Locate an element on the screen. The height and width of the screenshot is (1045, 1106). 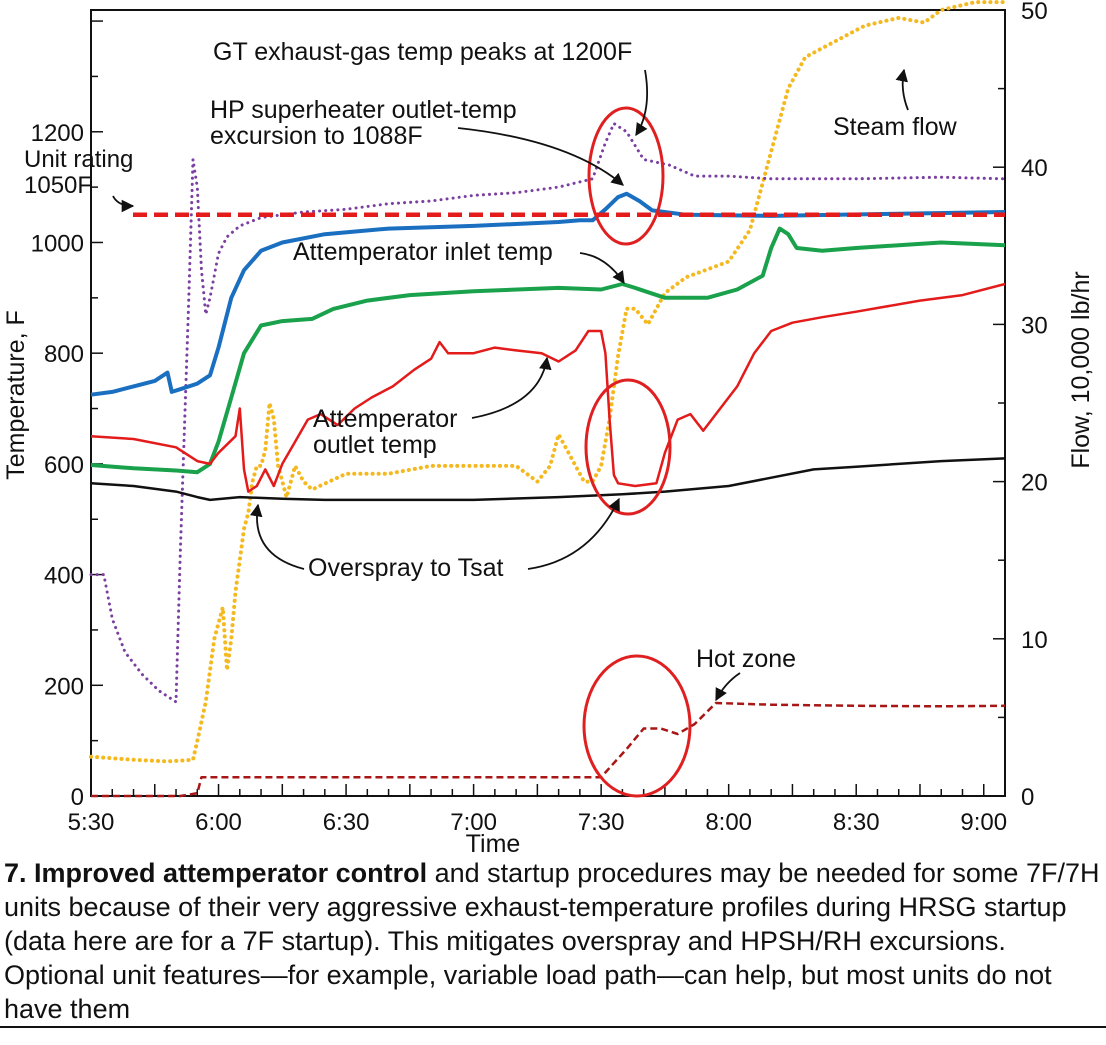
arrow-attemperator-inlet is located at coordinates (602, 268).